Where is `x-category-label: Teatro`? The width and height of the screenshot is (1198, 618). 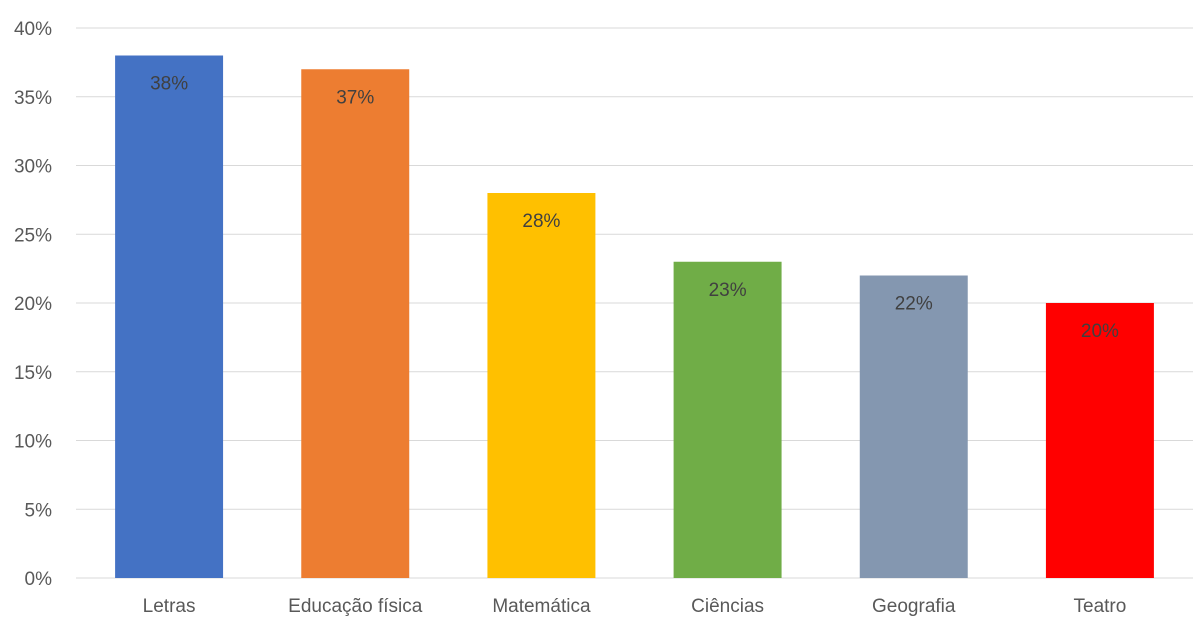
x-category-label: Teatro is located at coordinates (1100, 606).